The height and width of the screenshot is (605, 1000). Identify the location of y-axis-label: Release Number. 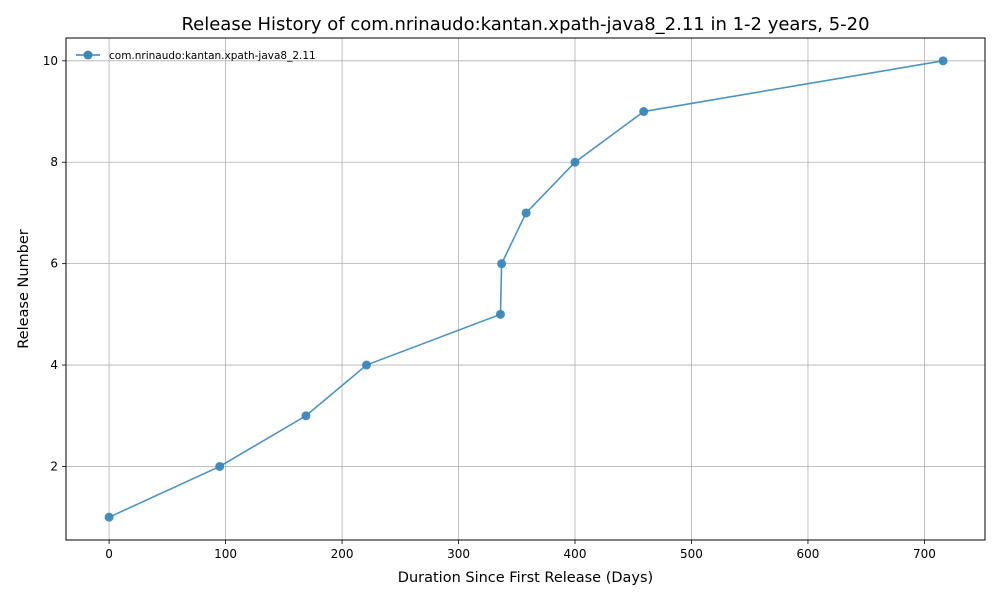
(24, 289).